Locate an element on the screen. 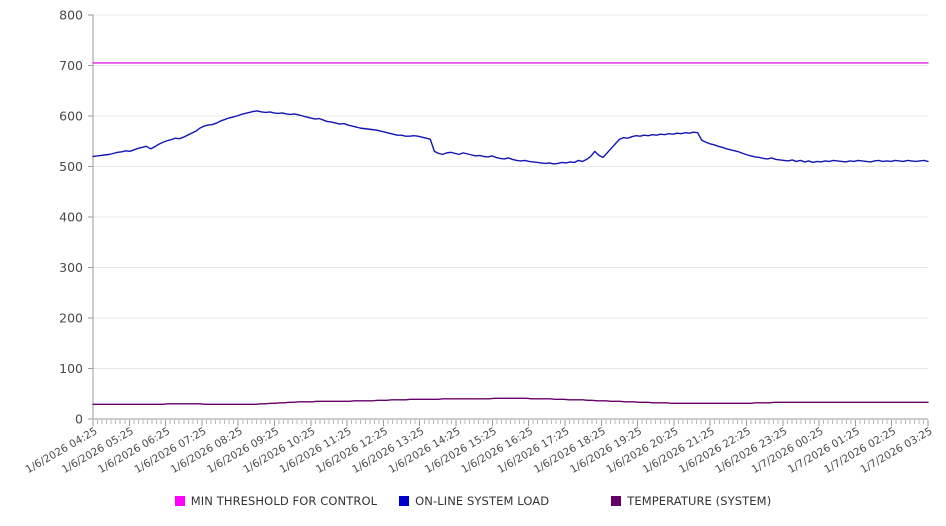 The width and height of the screenshot is (946, 526). legend-item-online-system-load: ON-LINE SYSTEM LOAD is located at coordinates (474, 501).